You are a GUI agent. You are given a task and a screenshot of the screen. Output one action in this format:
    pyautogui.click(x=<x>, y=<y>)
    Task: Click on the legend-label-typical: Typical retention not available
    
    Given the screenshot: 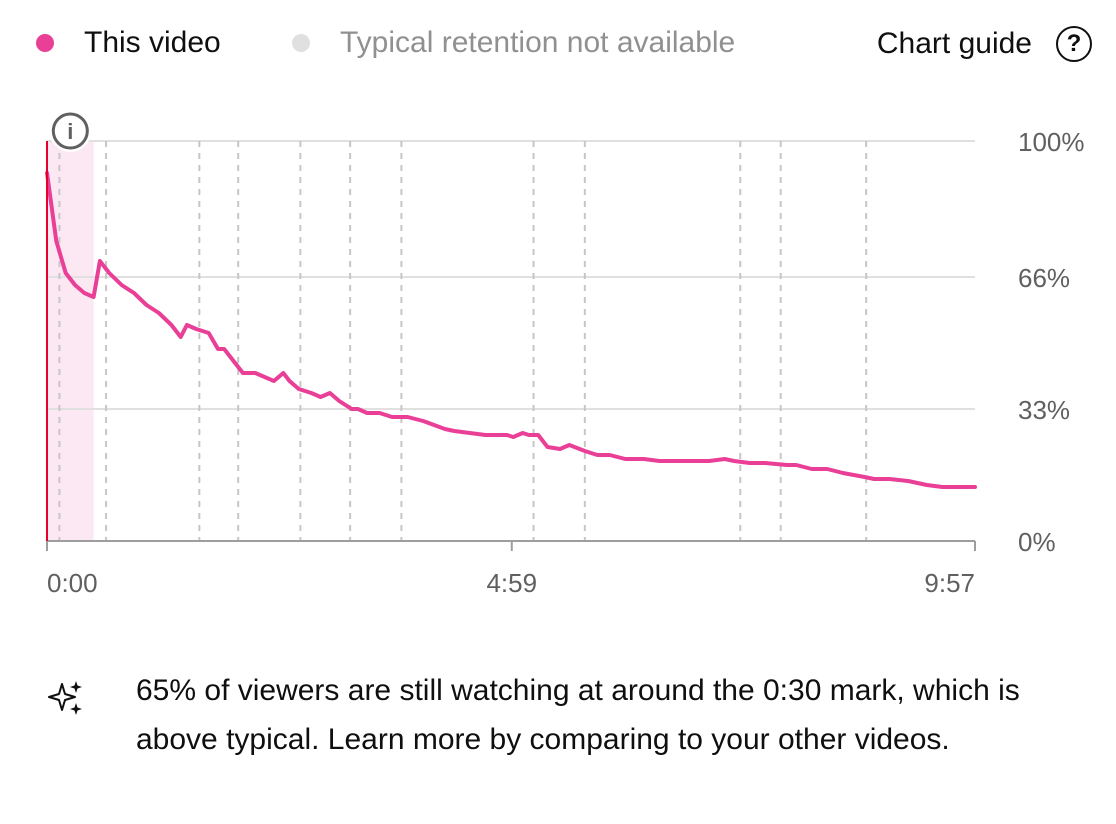 What is the action you would take?
    pyautogui.click(x=538, y=42)
    